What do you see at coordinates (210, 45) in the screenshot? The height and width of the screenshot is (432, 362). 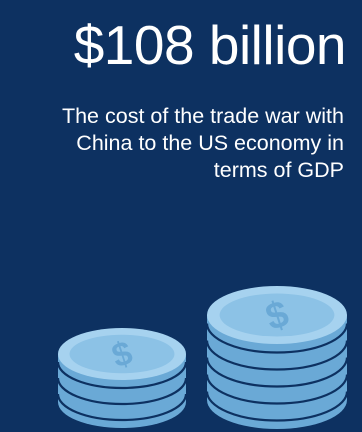 I see `headline-amount: $108 billion` at bounding box center [210, 45].